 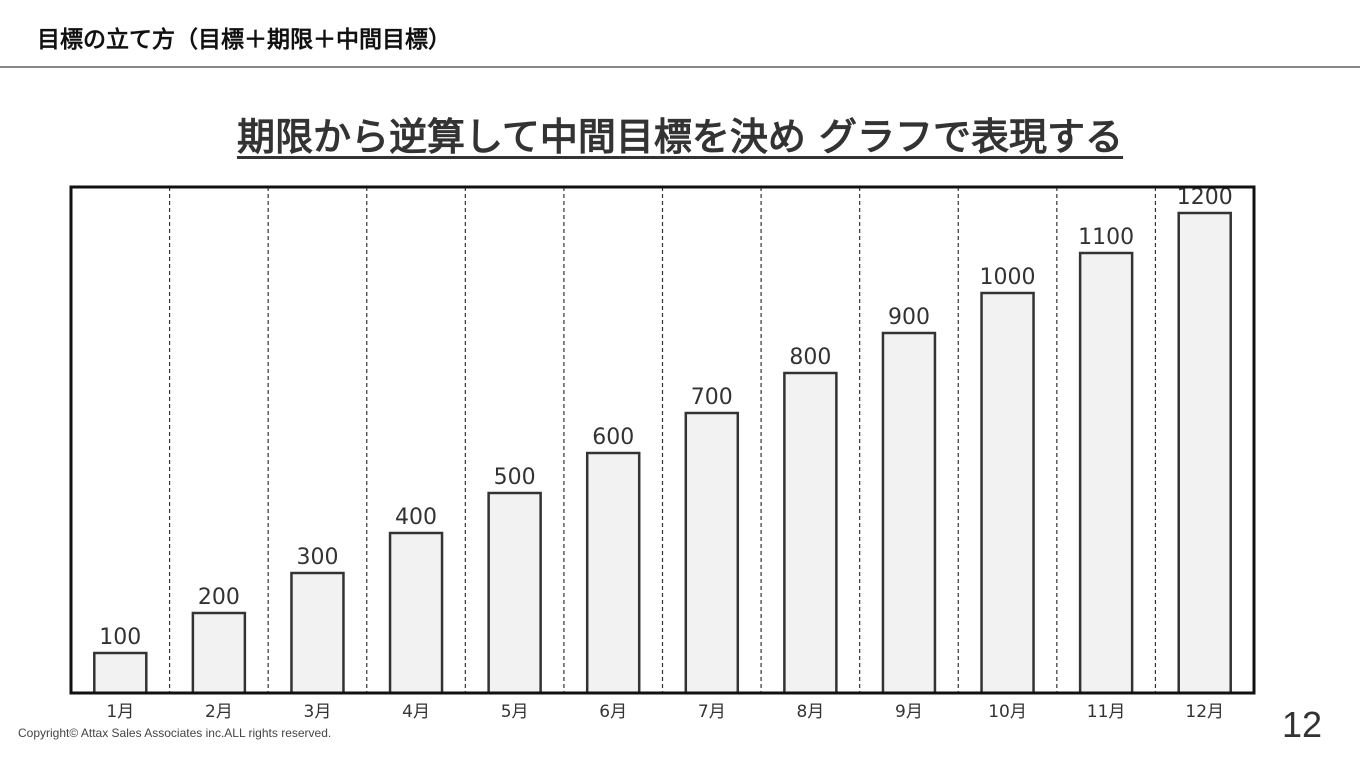 I want to click on slide-title-text: 期限から逆算して中間目標を決め グラフで表現する, so click(x=680, y=137).